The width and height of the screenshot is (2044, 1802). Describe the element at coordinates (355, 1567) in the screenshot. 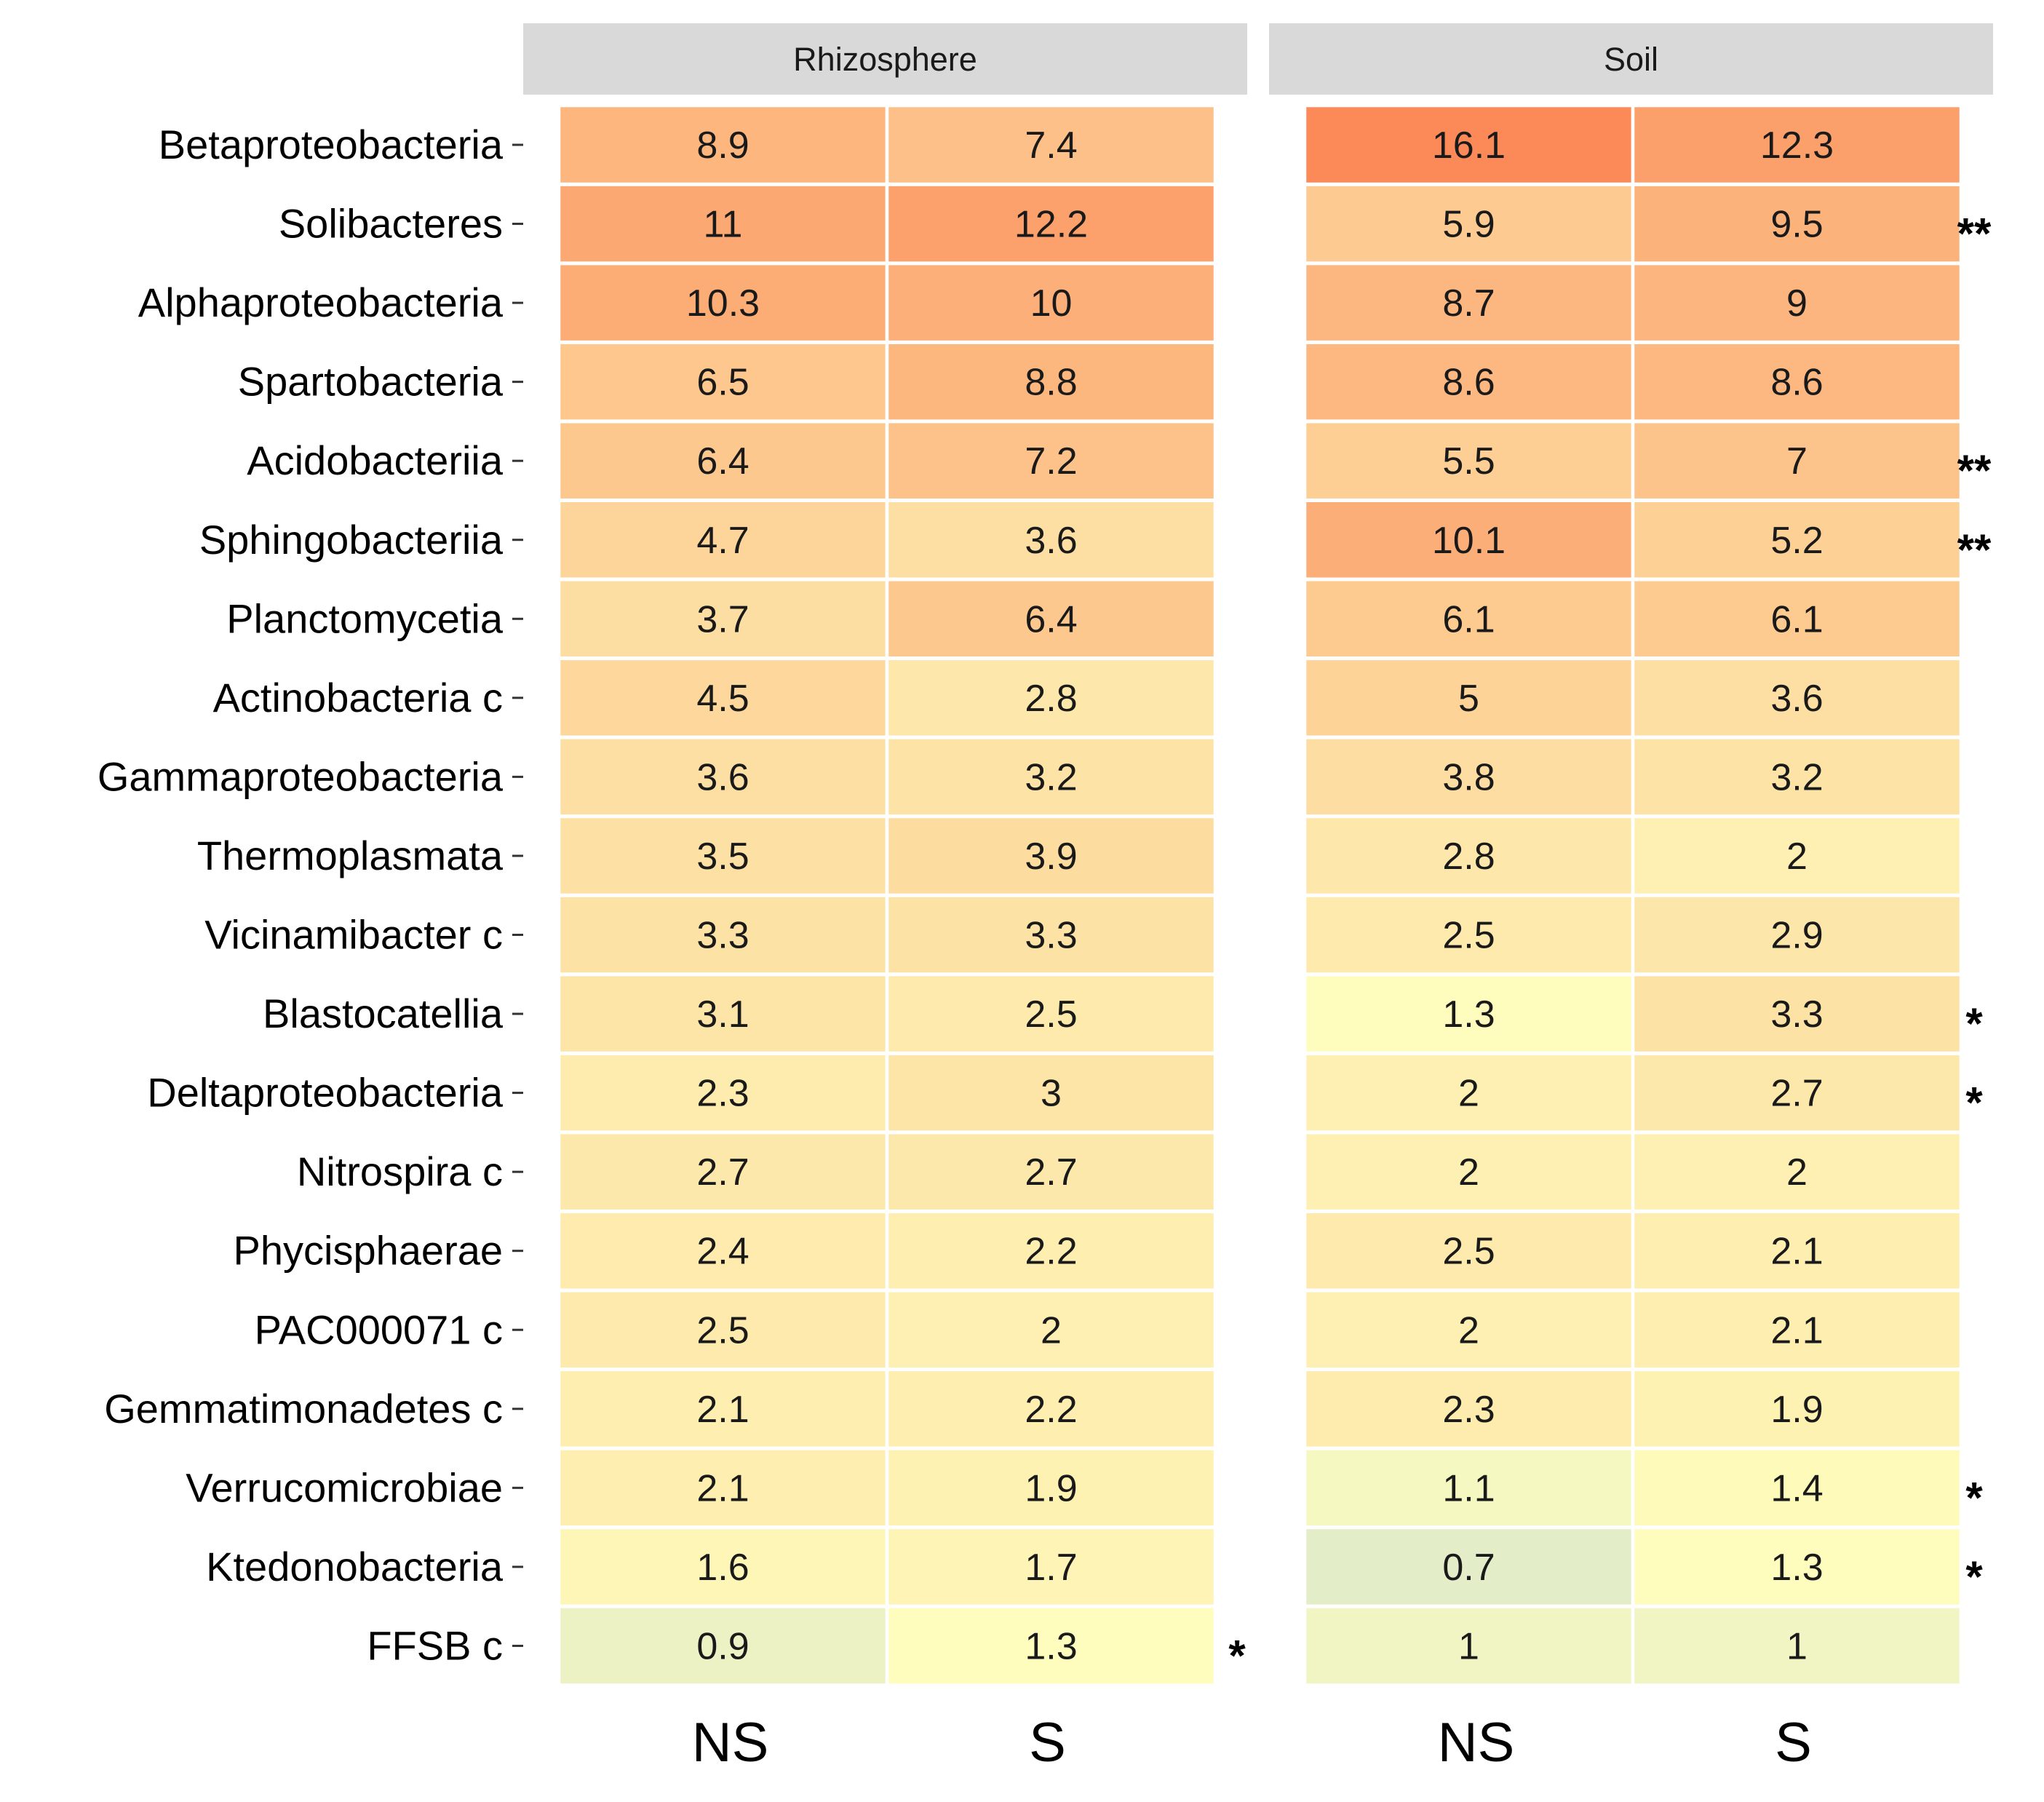

I see `row-label: Ktedonobacteria` at that location.